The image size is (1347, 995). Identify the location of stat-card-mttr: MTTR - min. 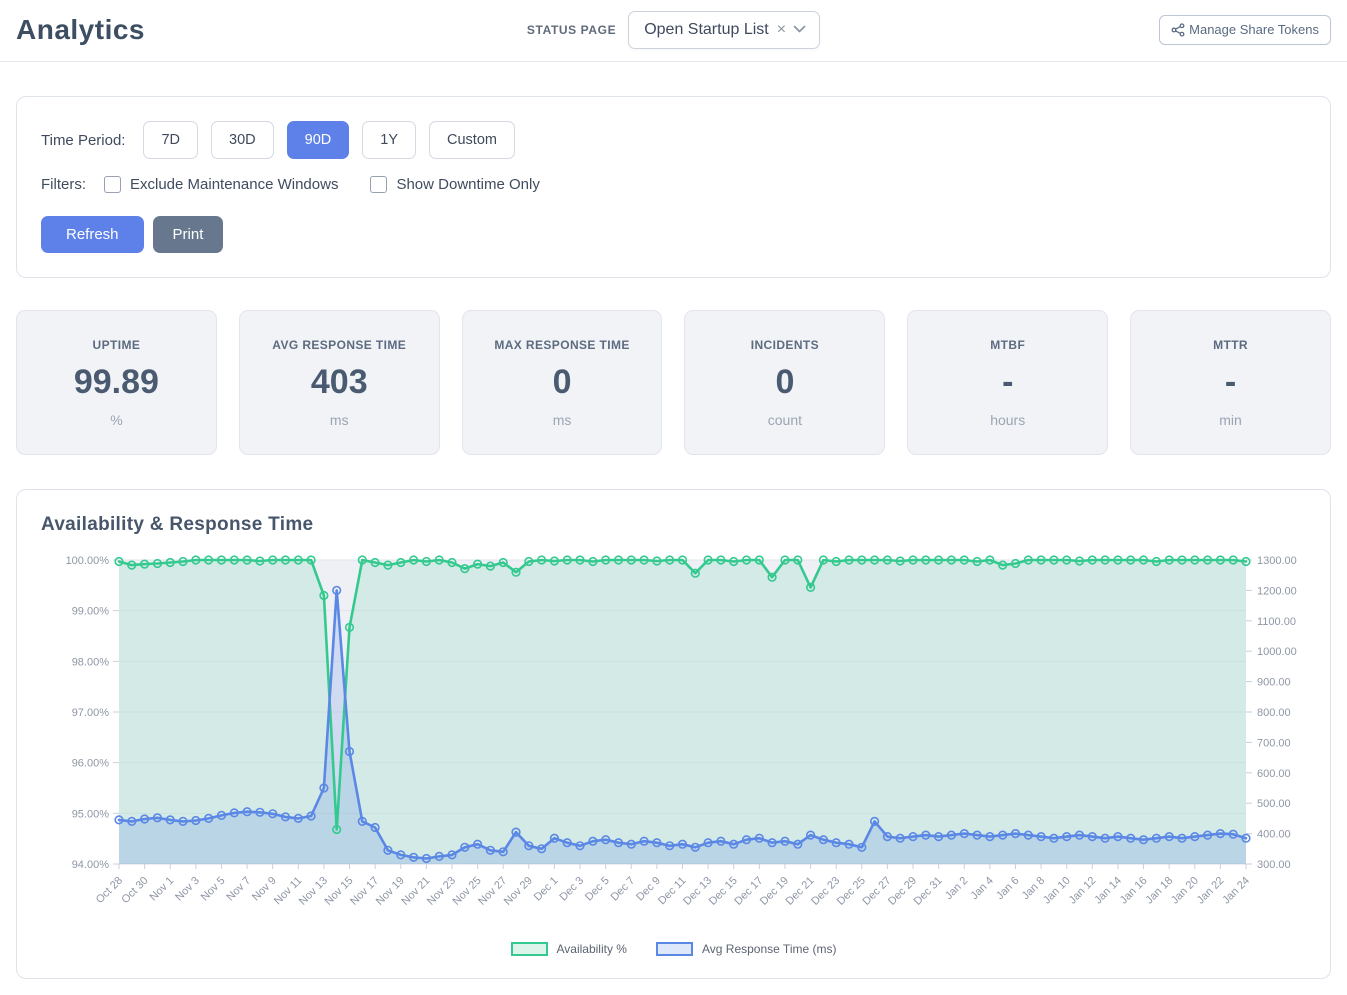
(1230, 382).